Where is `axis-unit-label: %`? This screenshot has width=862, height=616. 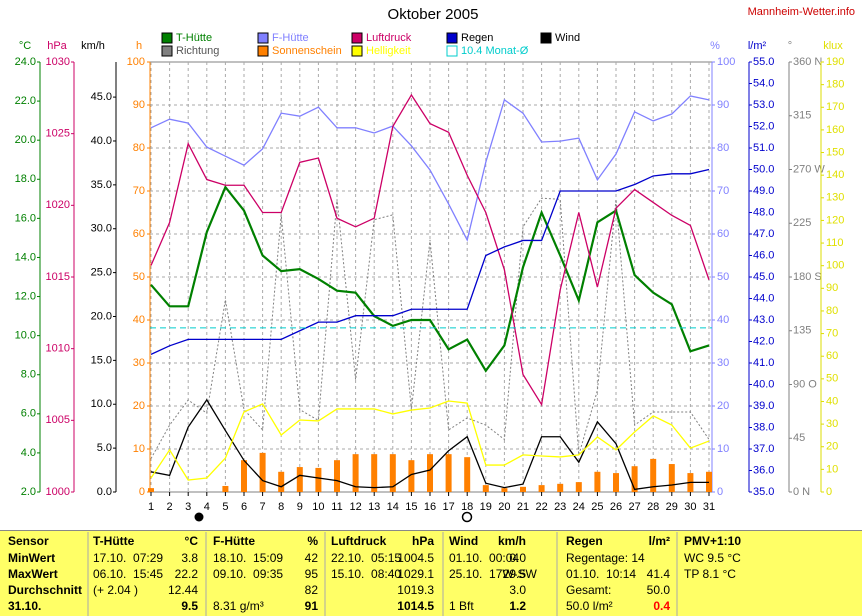
axis-unit-label: % is located at coordinates (715, 46).